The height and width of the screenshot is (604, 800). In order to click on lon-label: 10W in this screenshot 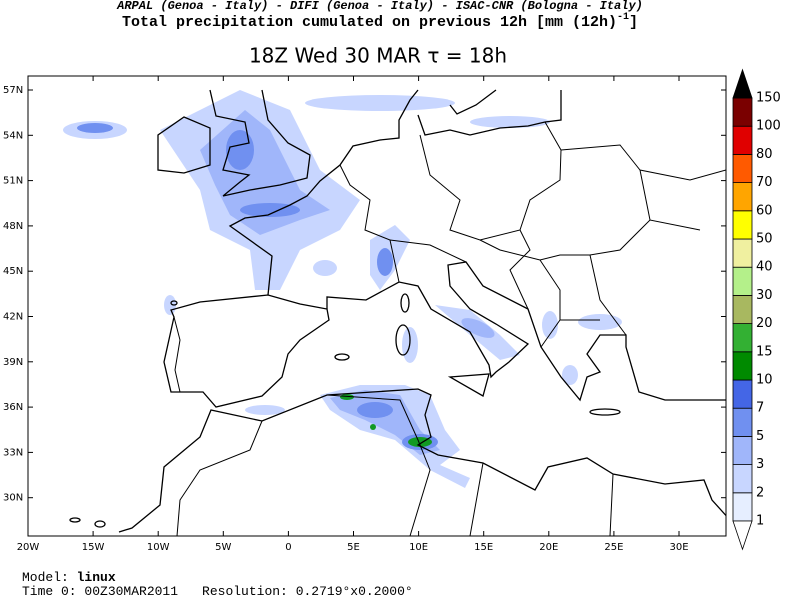, I will do `click(158, 547)`.